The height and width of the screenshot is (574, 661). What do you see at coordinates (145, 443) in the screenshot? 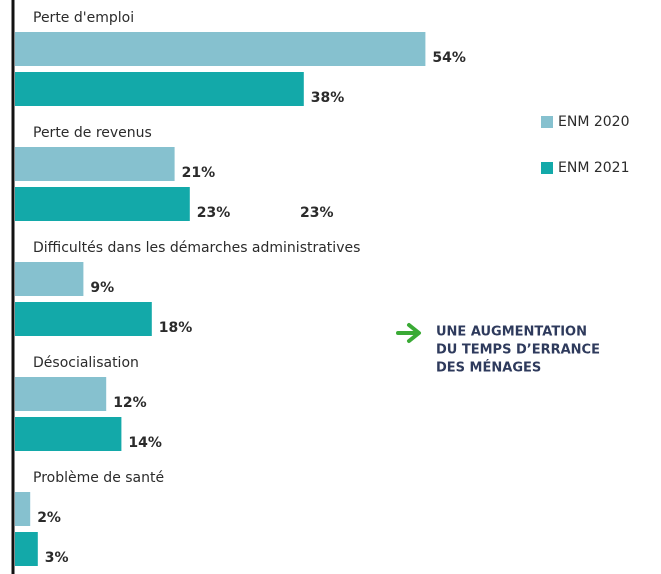
I see `value-label: 14%` at bounding box center [145, 443].